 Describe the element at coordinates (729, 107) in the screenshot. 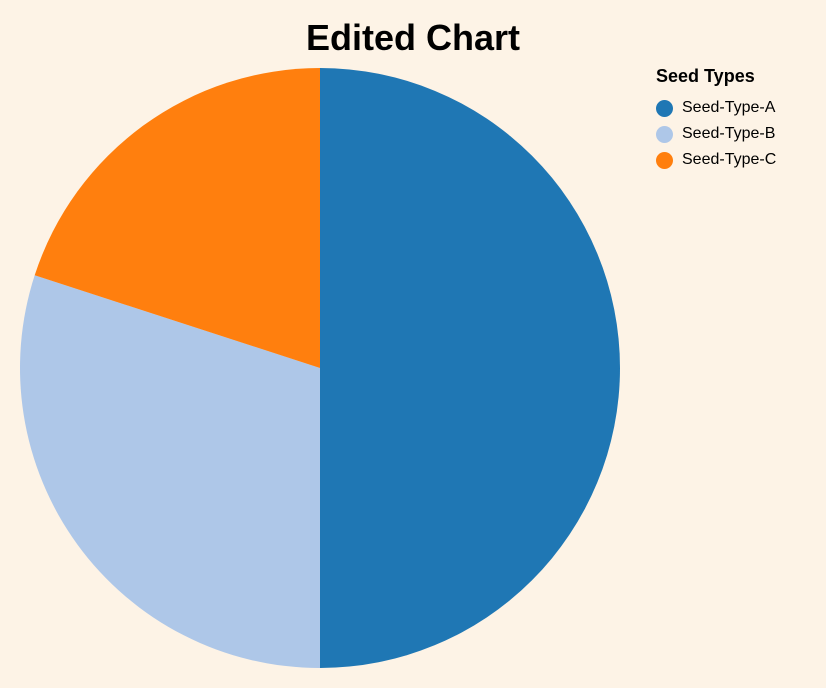

I see `legend-label: Seed-Type-A` at that location.